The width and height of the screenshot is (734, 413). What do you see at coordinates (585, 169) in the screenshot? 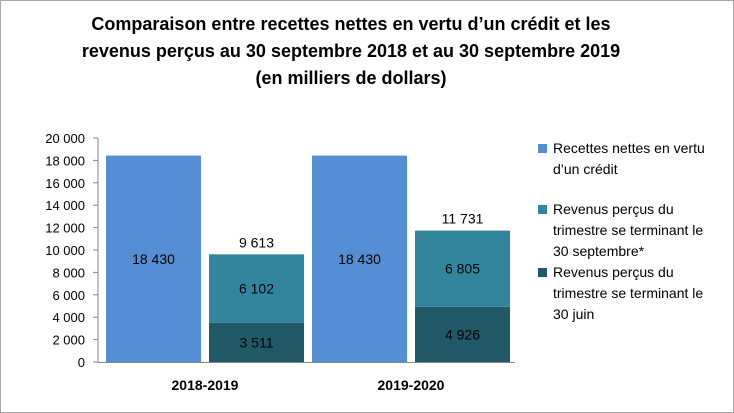
I see `legend-label: d’un crédit` at bounding box center [585, 169].